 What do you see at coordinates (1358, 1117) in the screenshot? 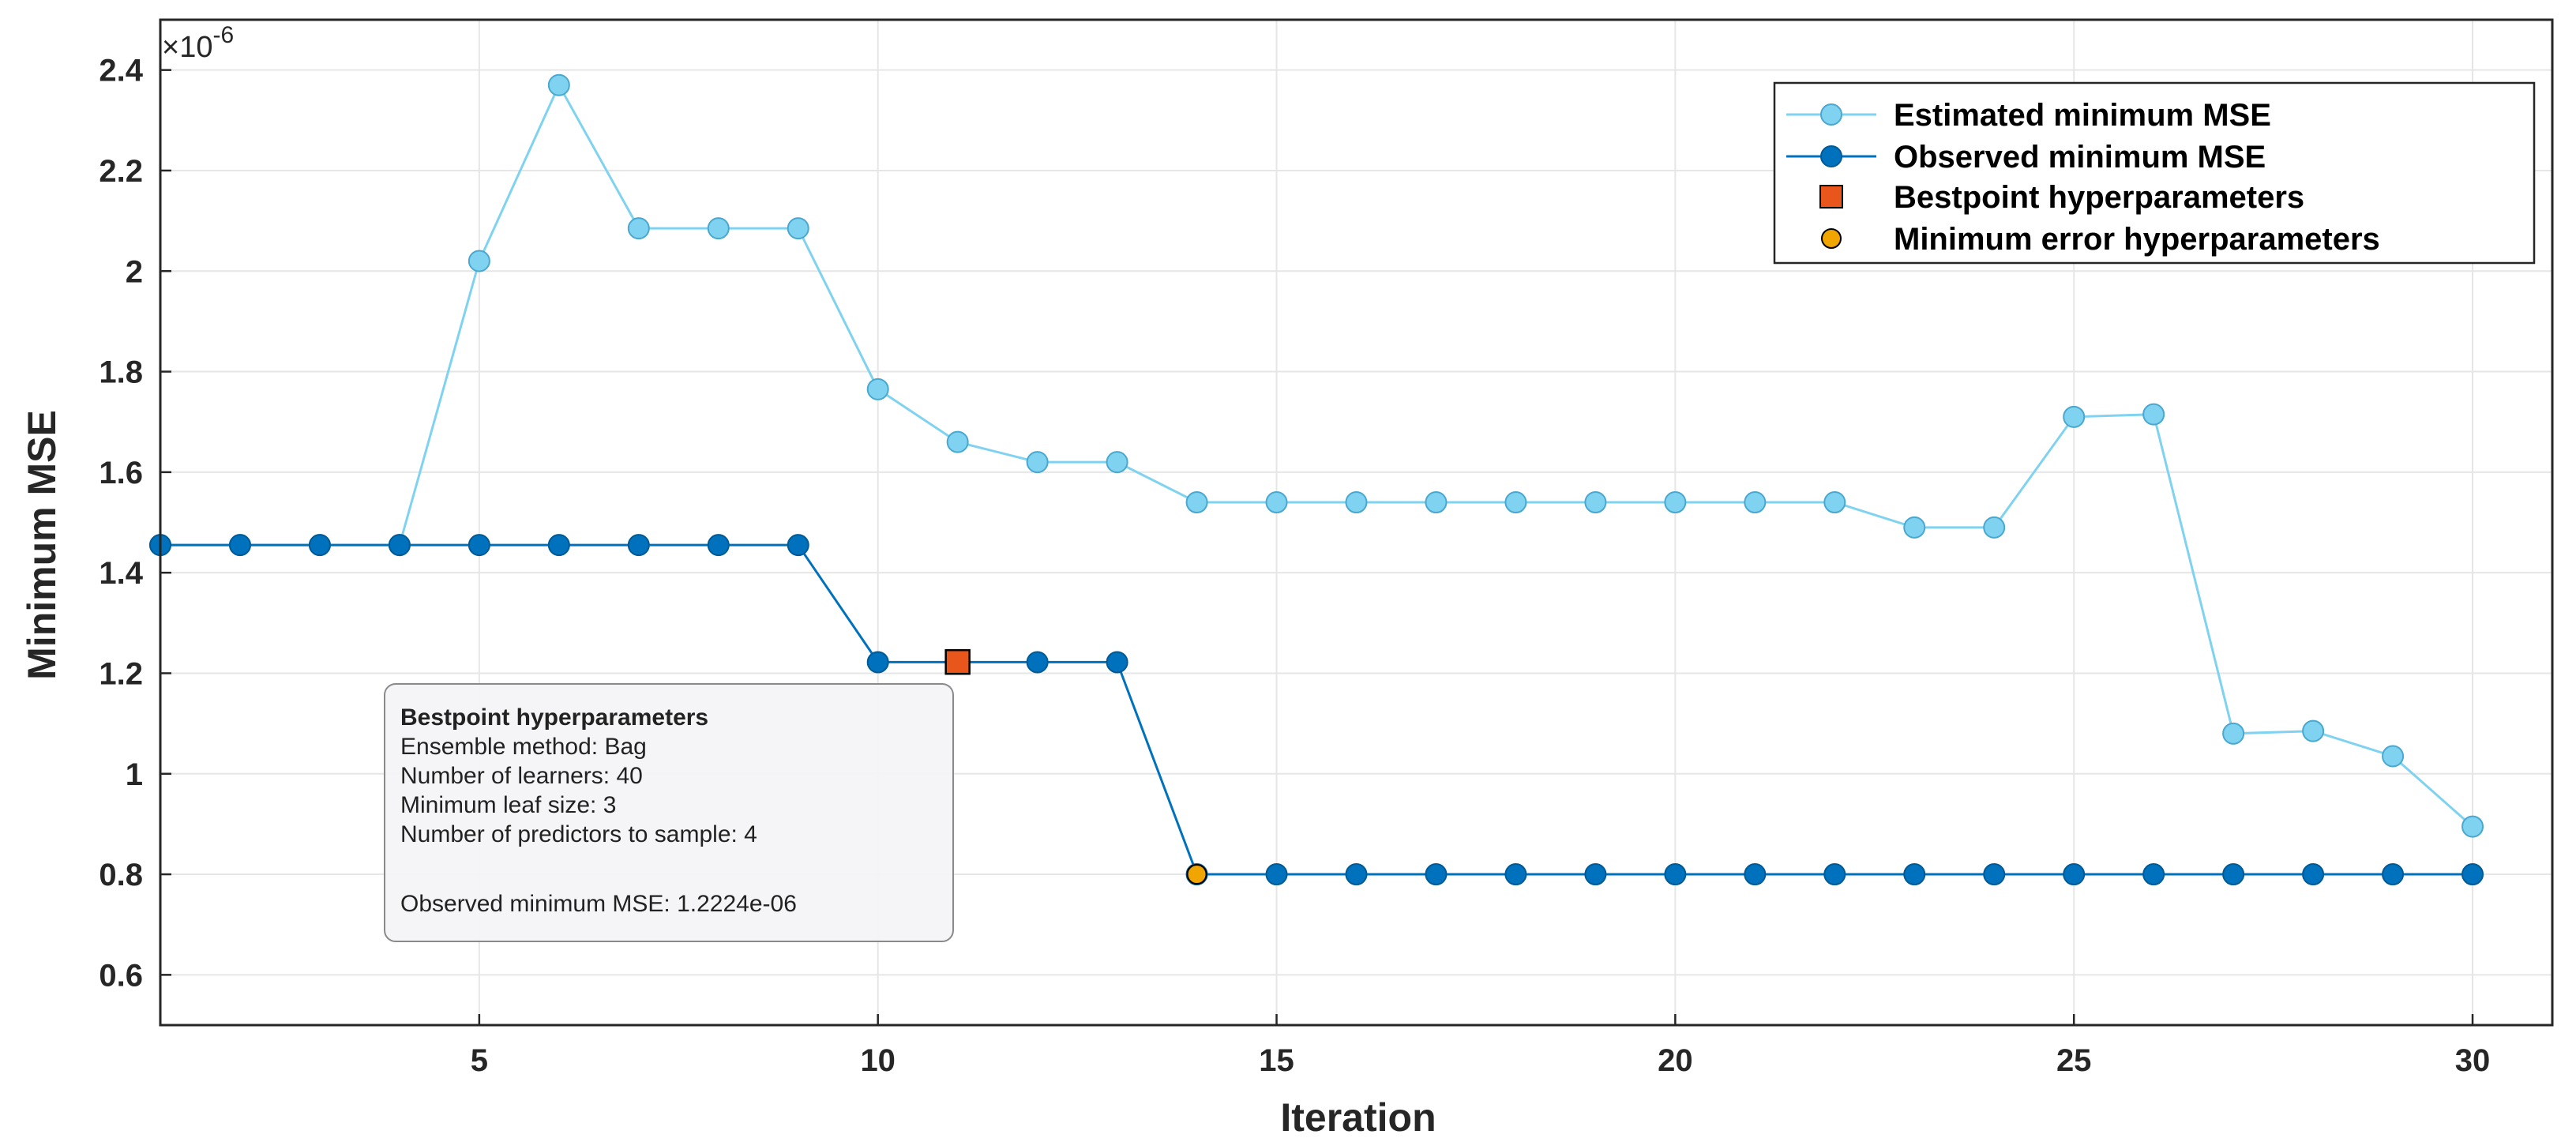
I see `x-axis-label: Iteration` at bounding box center [1358, 1117].